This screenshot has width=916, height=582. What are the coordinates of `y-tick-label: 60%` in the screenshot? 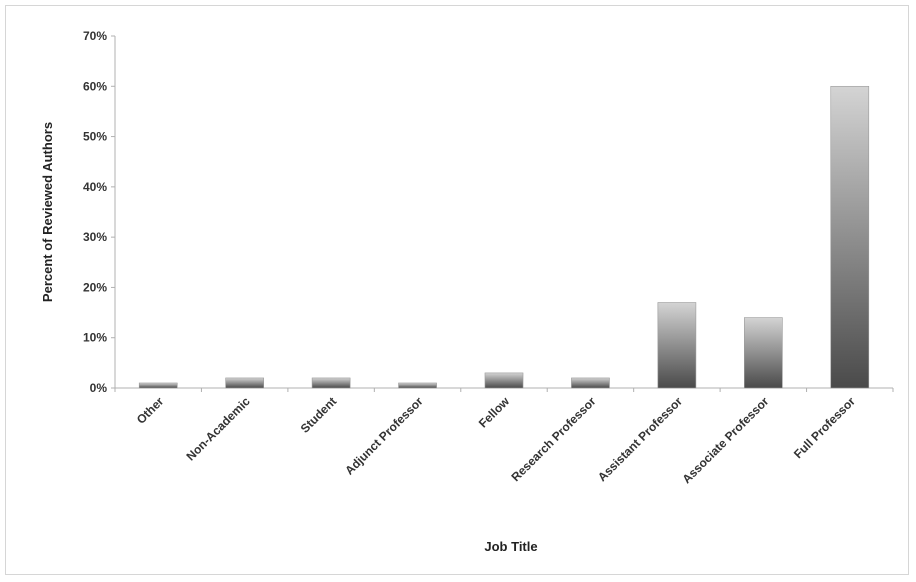 It's located at (95, 86).